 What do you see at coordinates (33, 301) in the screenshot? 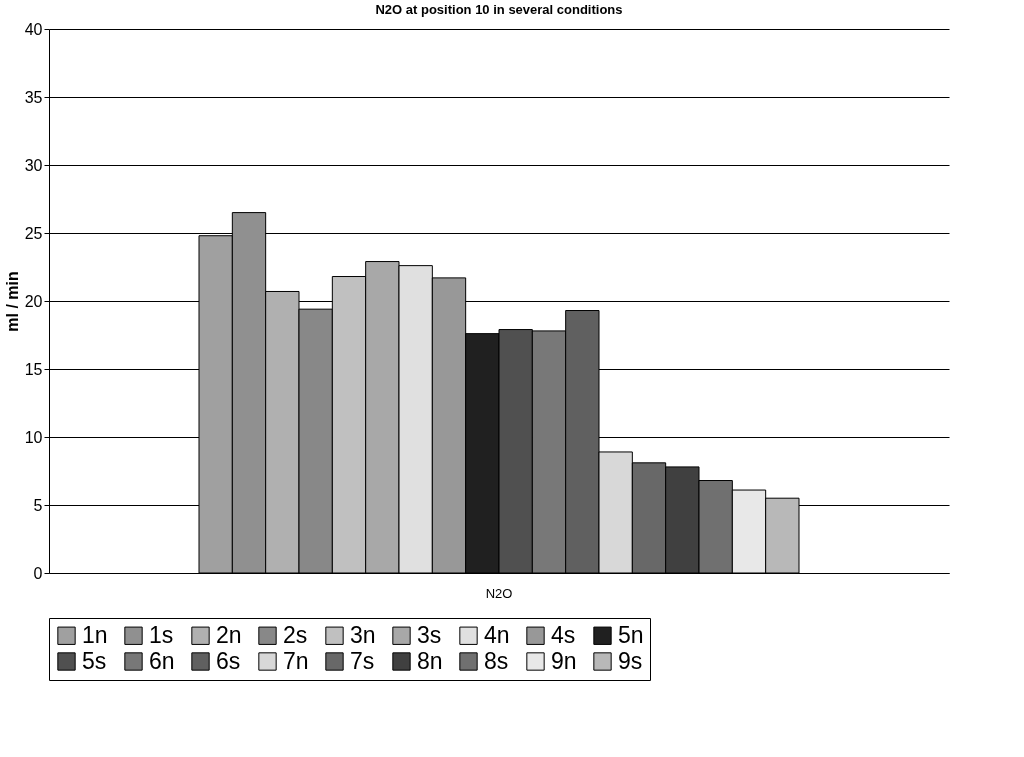
I see `y-tick-label: 20` at bounding box center [33, 301].